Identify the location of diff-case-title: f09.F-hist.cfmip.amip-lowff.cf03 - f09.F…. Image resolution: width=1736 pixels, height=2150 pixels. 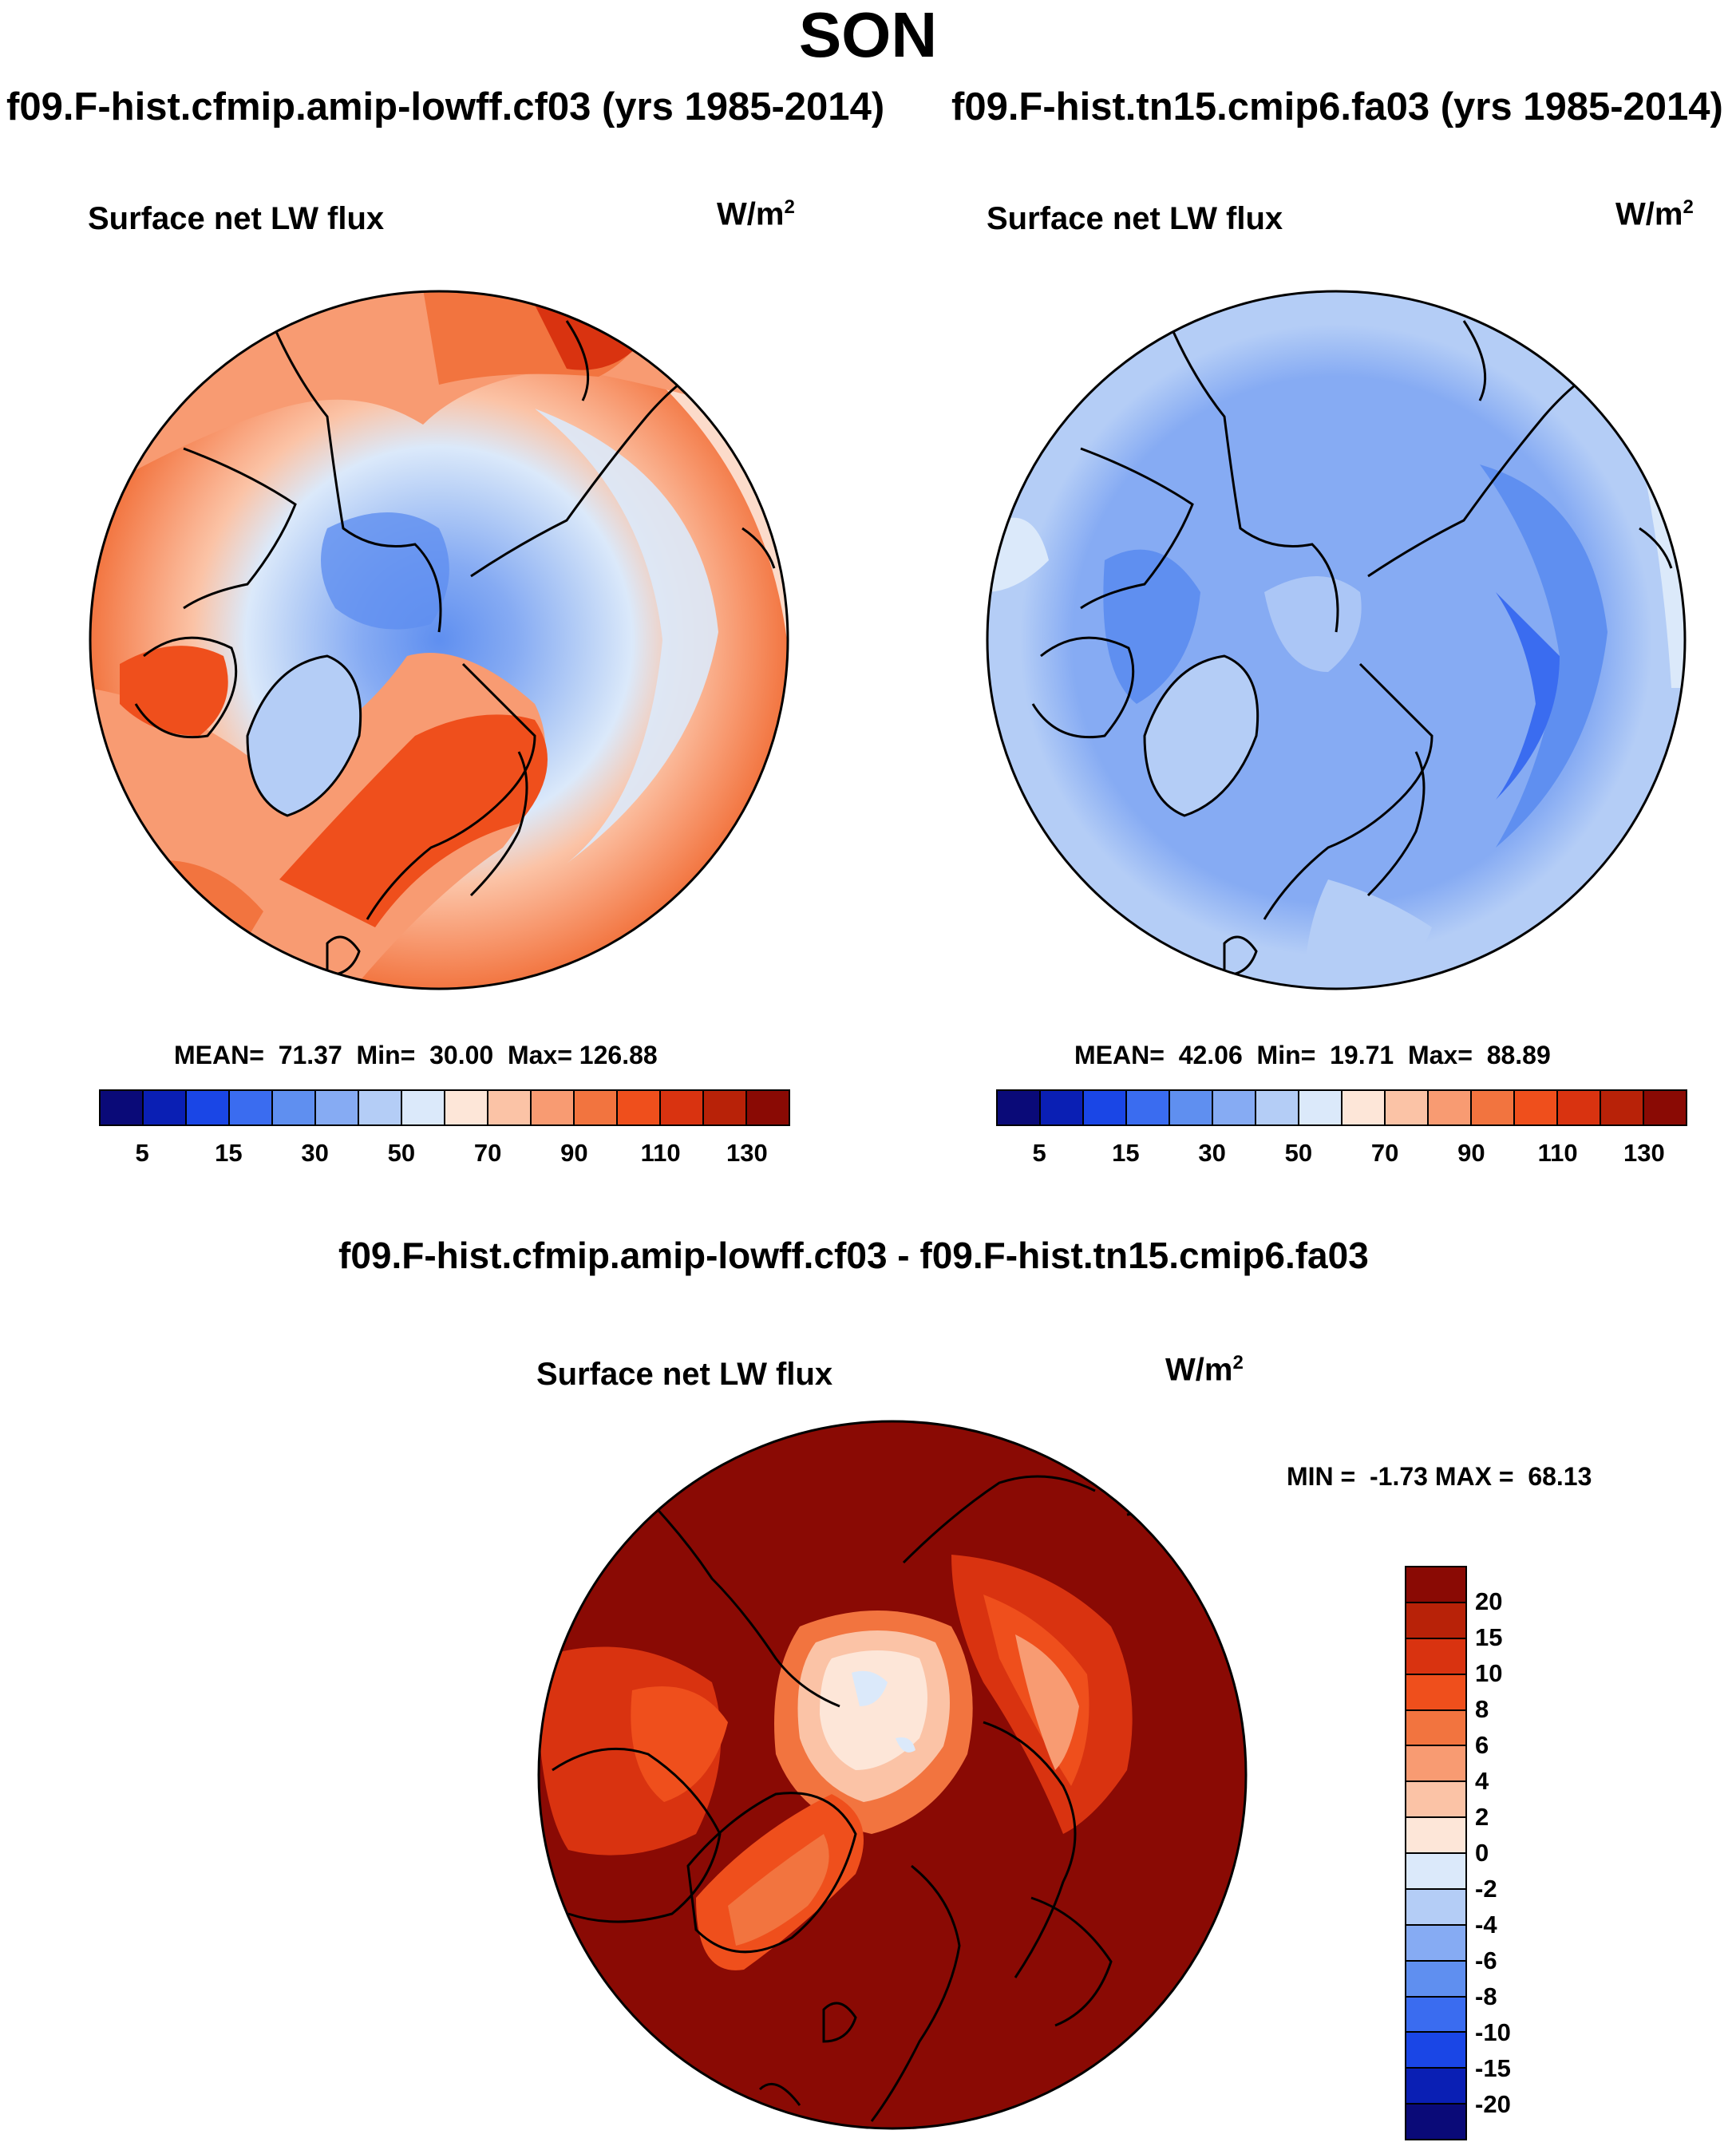
(853, 1255).